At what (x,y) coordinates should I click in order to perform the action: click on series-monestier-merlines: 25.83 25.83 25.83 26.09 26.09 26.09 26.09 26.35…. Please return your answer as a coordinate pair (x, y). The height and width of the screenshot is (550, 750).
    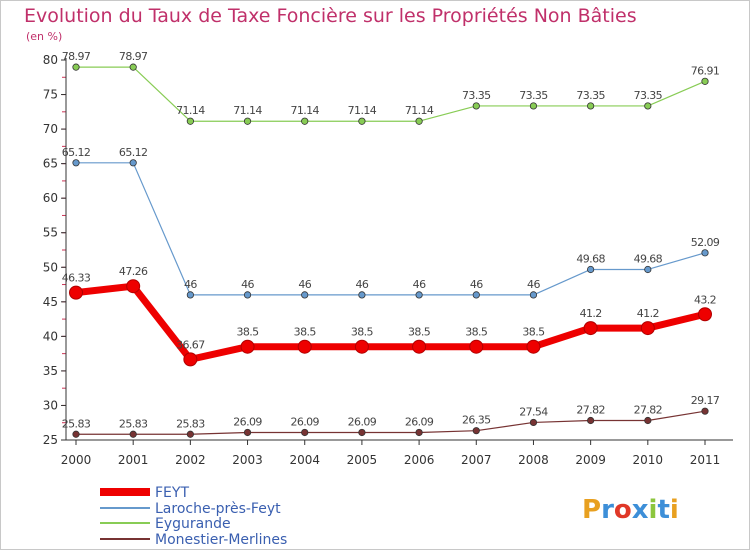
    Looking at the image, I should click on (391, 416).